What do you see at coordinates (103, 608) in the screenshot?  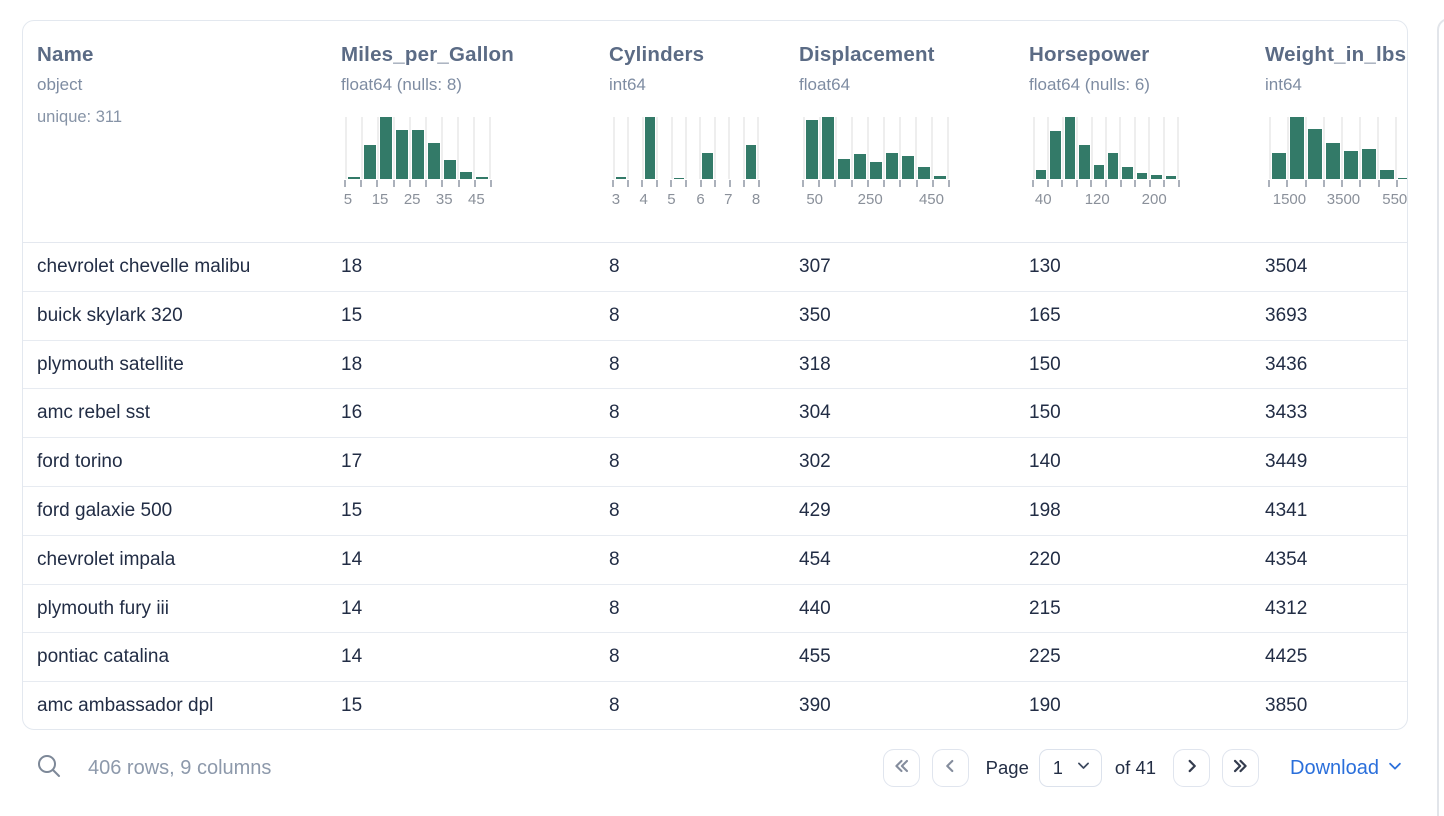 I see `table-cell: plymouth fury iii` at bounding box center [103, 608].